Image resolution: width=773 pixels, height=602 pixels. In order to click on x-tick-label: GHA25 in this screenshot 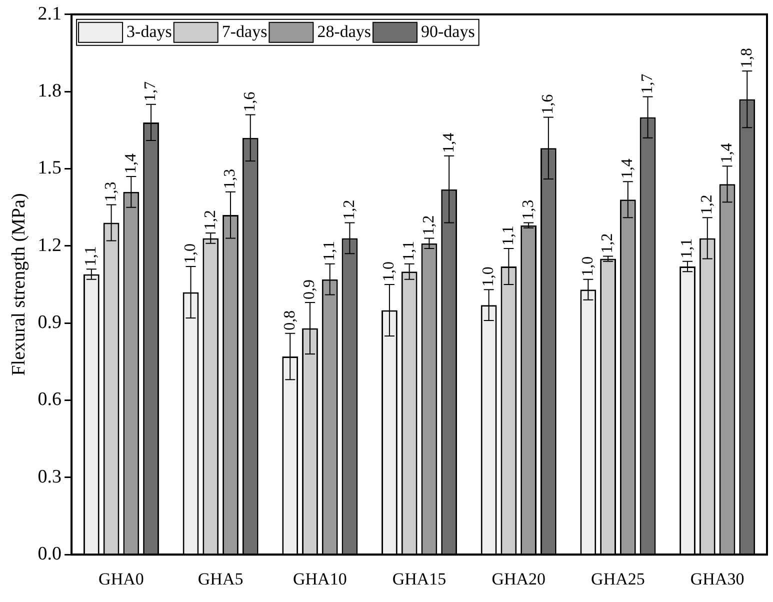, I will do `click(618, 578)`.